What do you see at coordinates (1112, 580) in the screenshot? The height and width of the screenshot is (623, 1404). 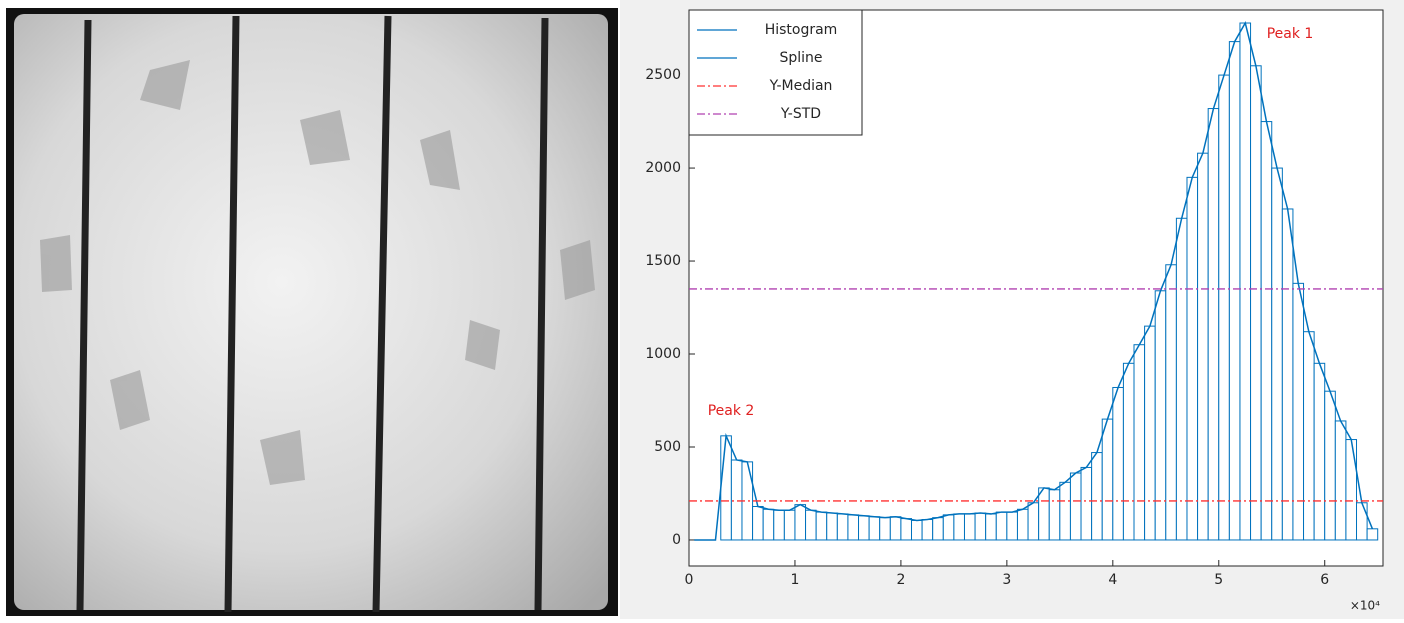 I see `x-tick-label: 4` at bounding box center [1112, 580].